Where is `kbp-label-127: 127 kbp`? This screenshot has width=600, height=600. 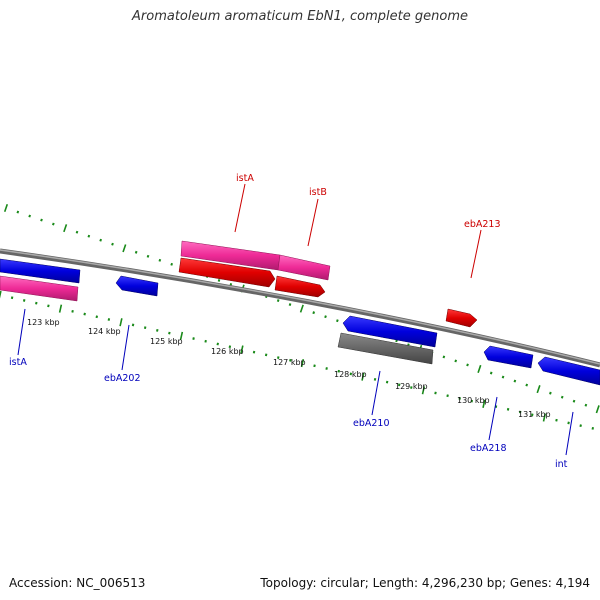 kbp-label-127: 127 kbp is located at coordinates (289, 362).